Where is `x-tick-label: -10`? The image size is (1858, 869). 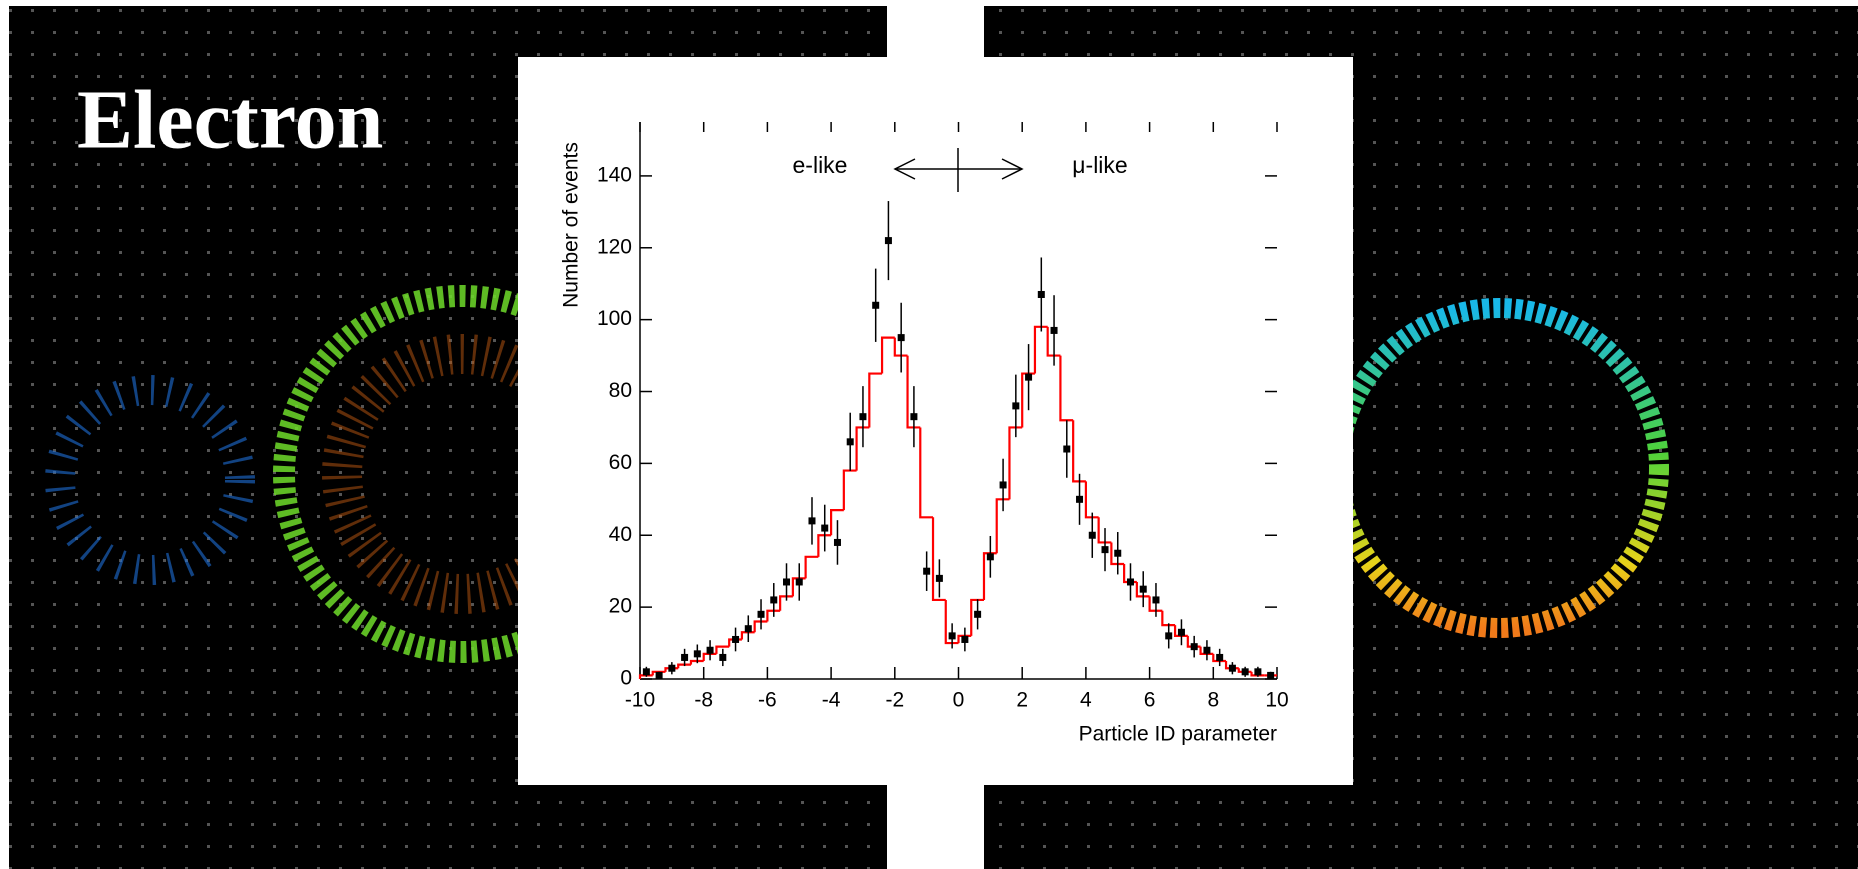 x-tick-label: -10 is located at coordinates (640, 700).